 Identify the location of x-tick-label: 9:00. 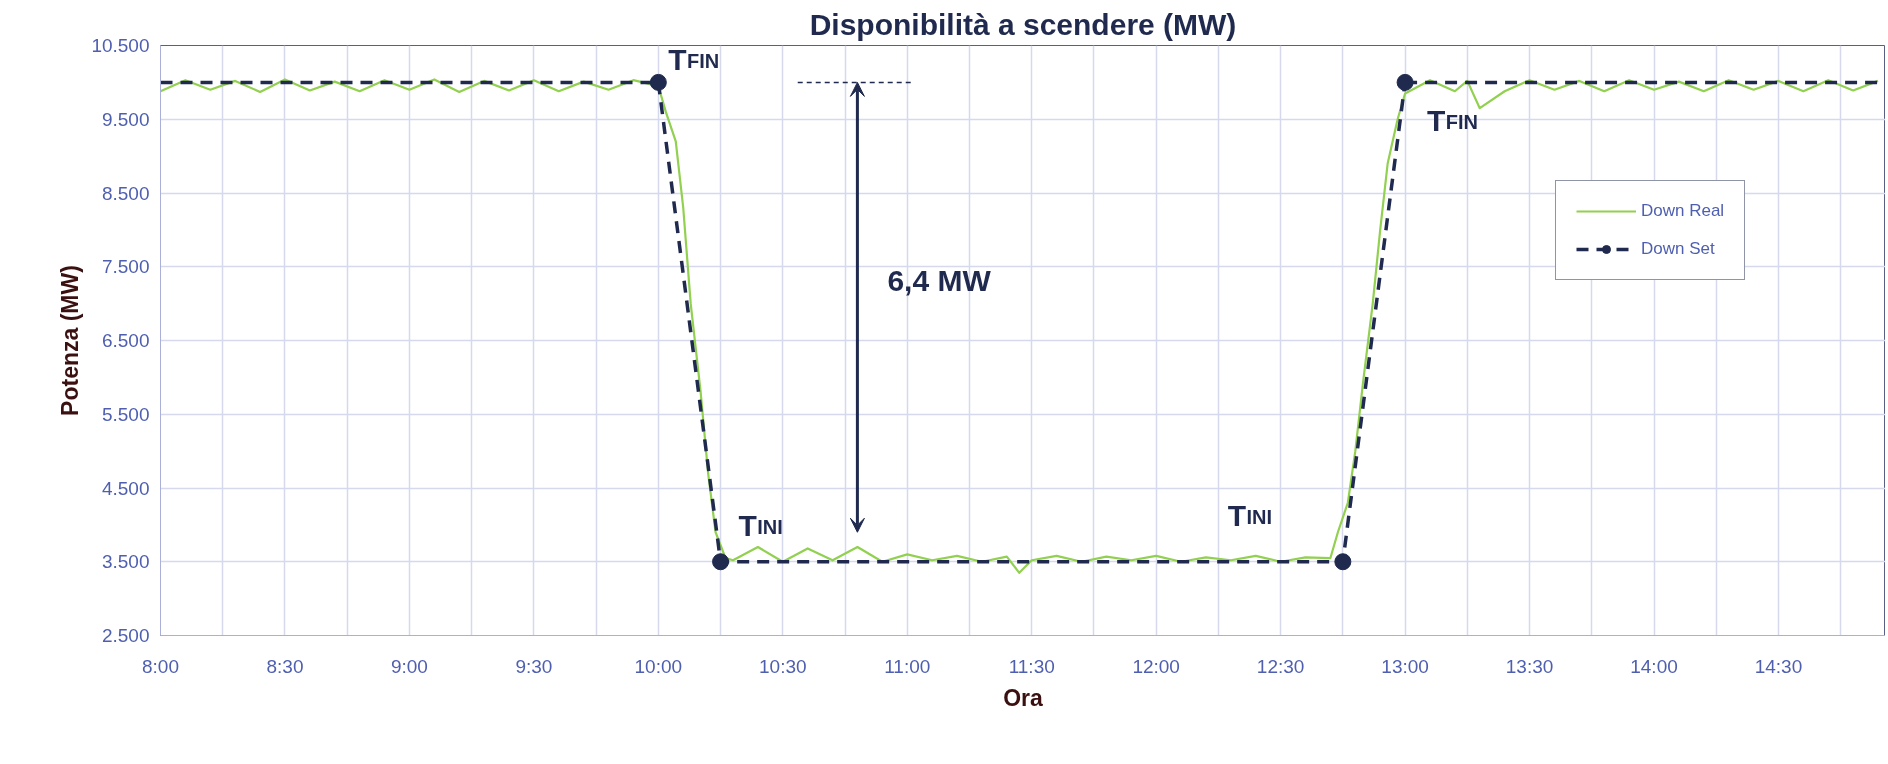
(409, 666).